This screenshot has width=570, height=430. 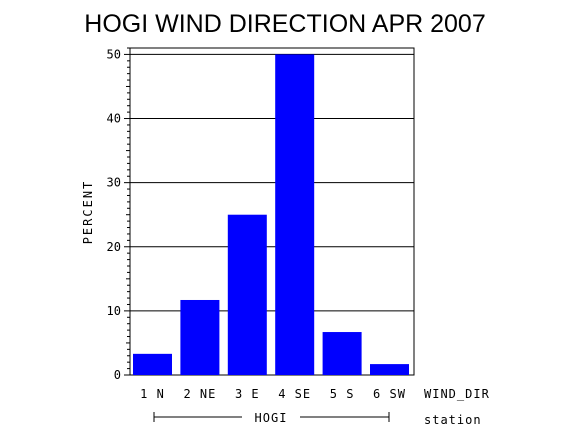 What do you see at coordinates (247, 394) in the screenshot?
I see `x-tick-label: 3 E` at bounding box center [247, 394].